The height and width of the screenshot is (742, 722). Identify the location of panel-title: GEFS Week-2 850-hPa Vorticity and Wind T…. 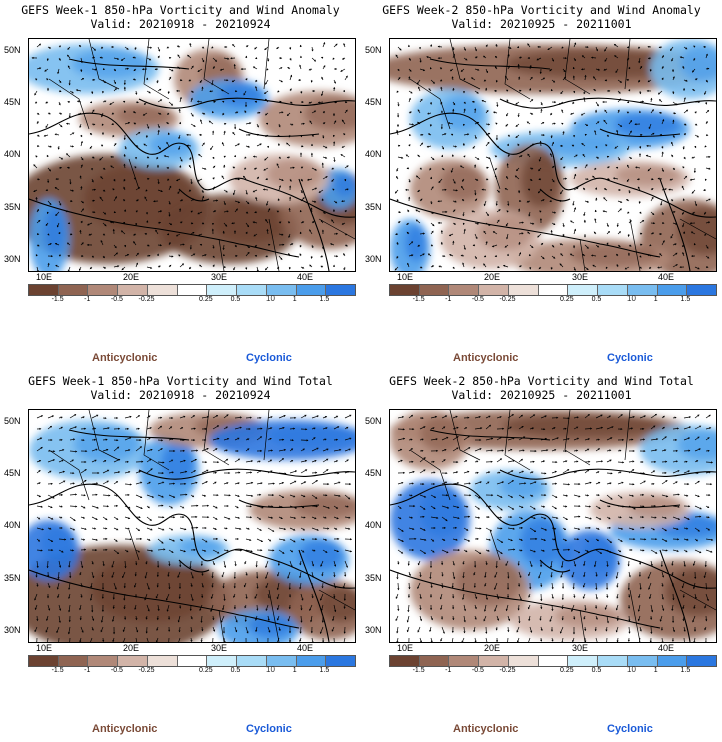
(541, 381).